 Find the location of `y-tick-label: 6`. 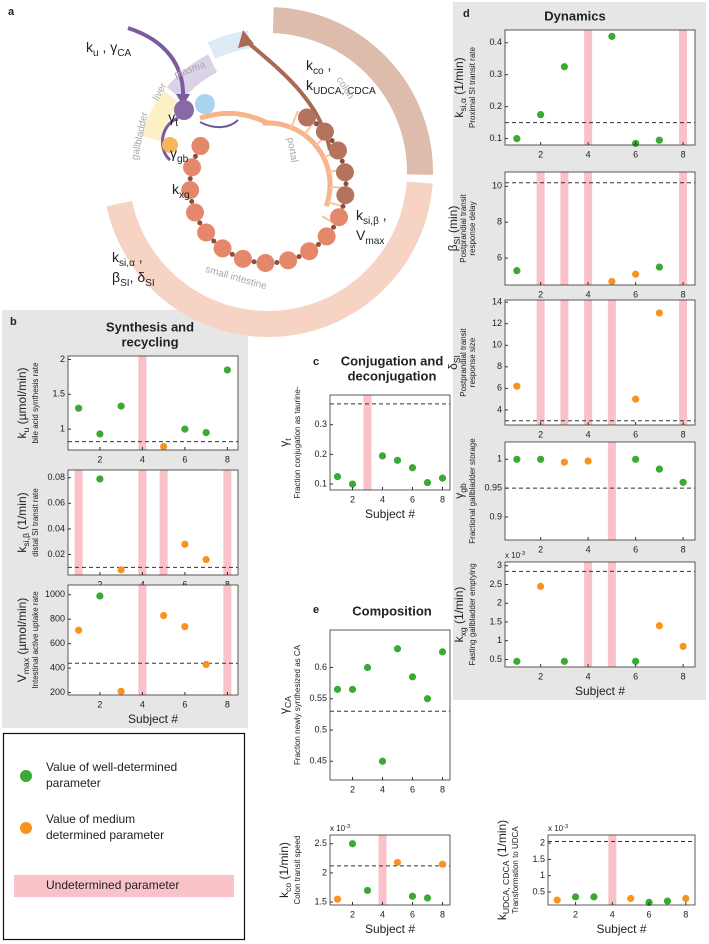

y-tick-label: 6 is located at coordinates (499, 257).